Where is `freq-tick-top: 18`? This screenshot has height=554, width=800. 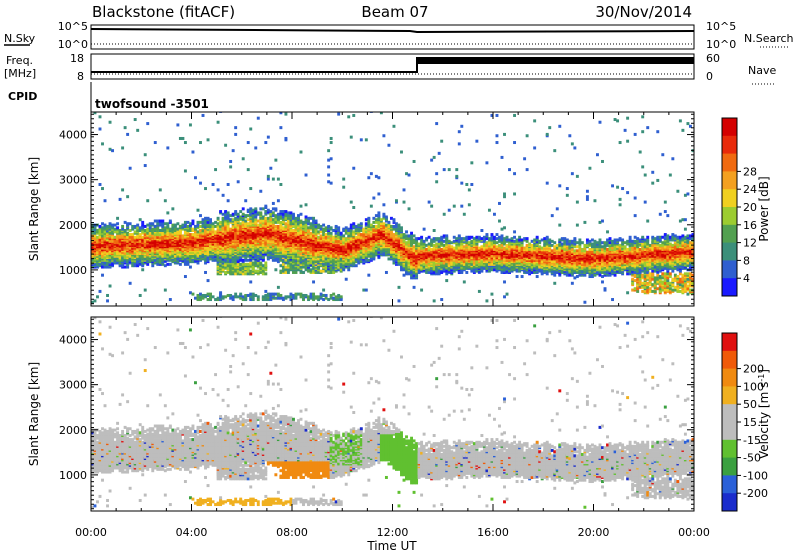 freq-tick-top: 18 is located at coordinates (77, 58).